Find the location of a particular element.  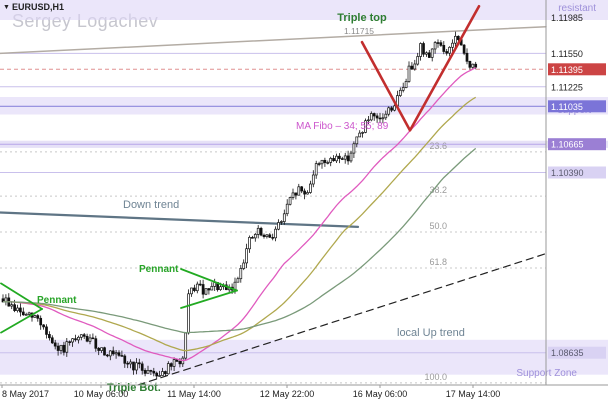

price-axis-label: 1.11985 is located at coordinates (567, 18).